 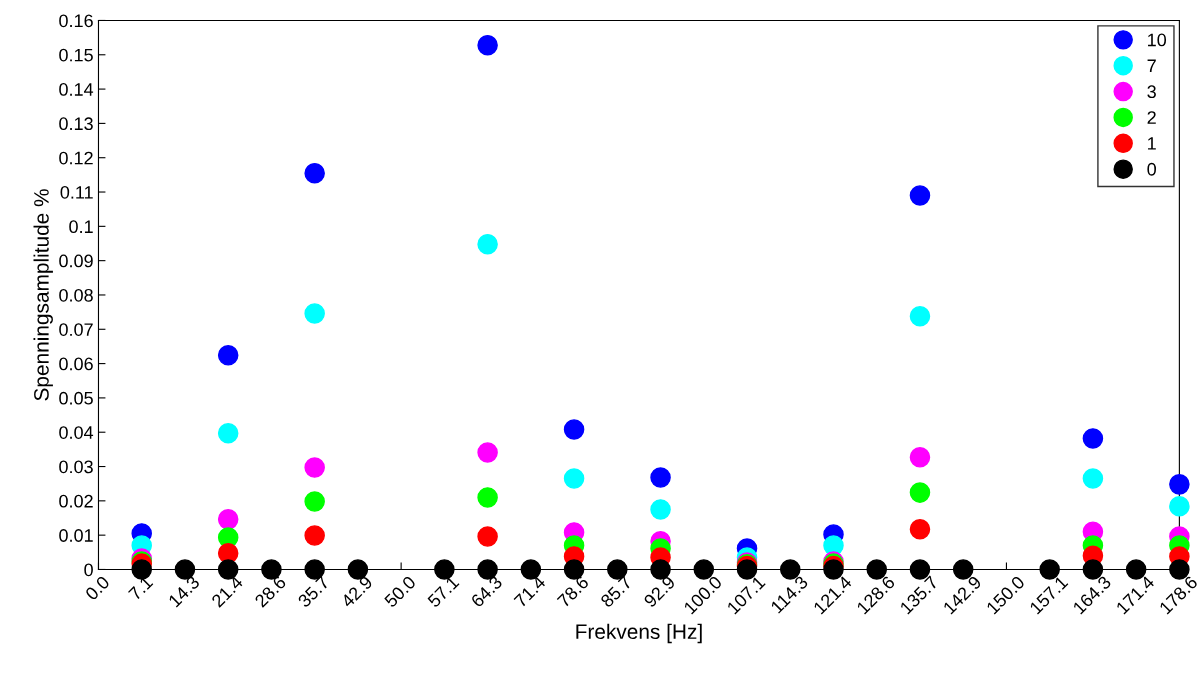 I want to click on x-tick-label: 78.6, so click(x=573, y=591).